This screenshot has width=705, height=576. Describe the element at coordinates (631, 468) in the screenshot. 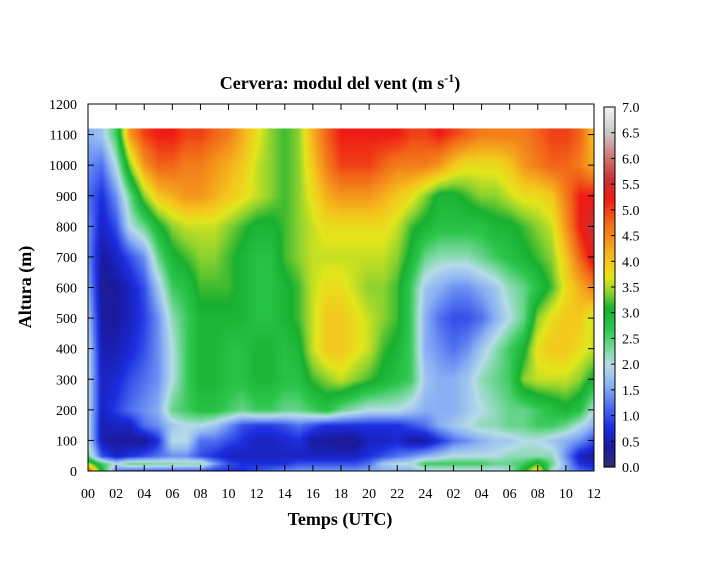

I see `colorbar-tick-label: 0.0` at that location.